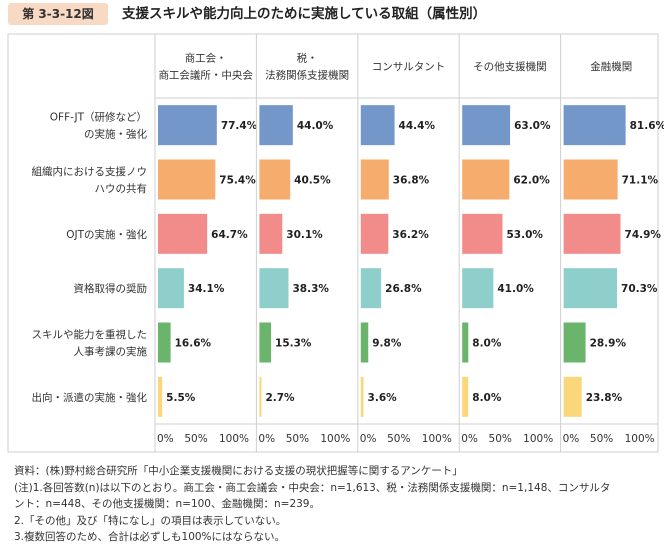  I want to click on bar-value-label: 2.7%, so click(280, 398).